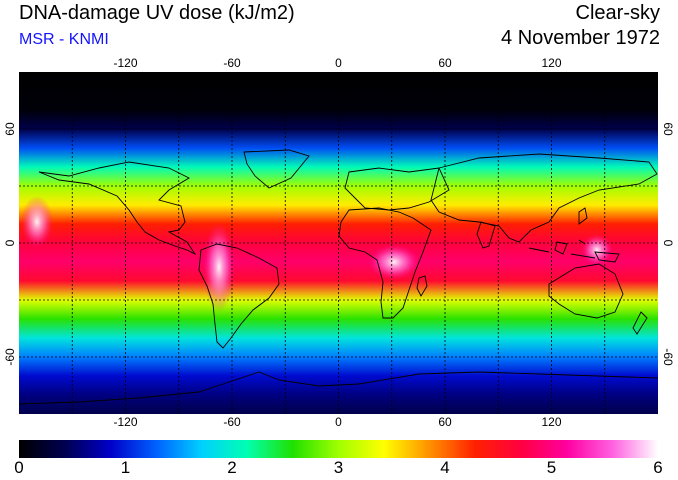 This screenshot has height=480, width=678. I want to click on left-lat-label: 0, so click(10, 243).